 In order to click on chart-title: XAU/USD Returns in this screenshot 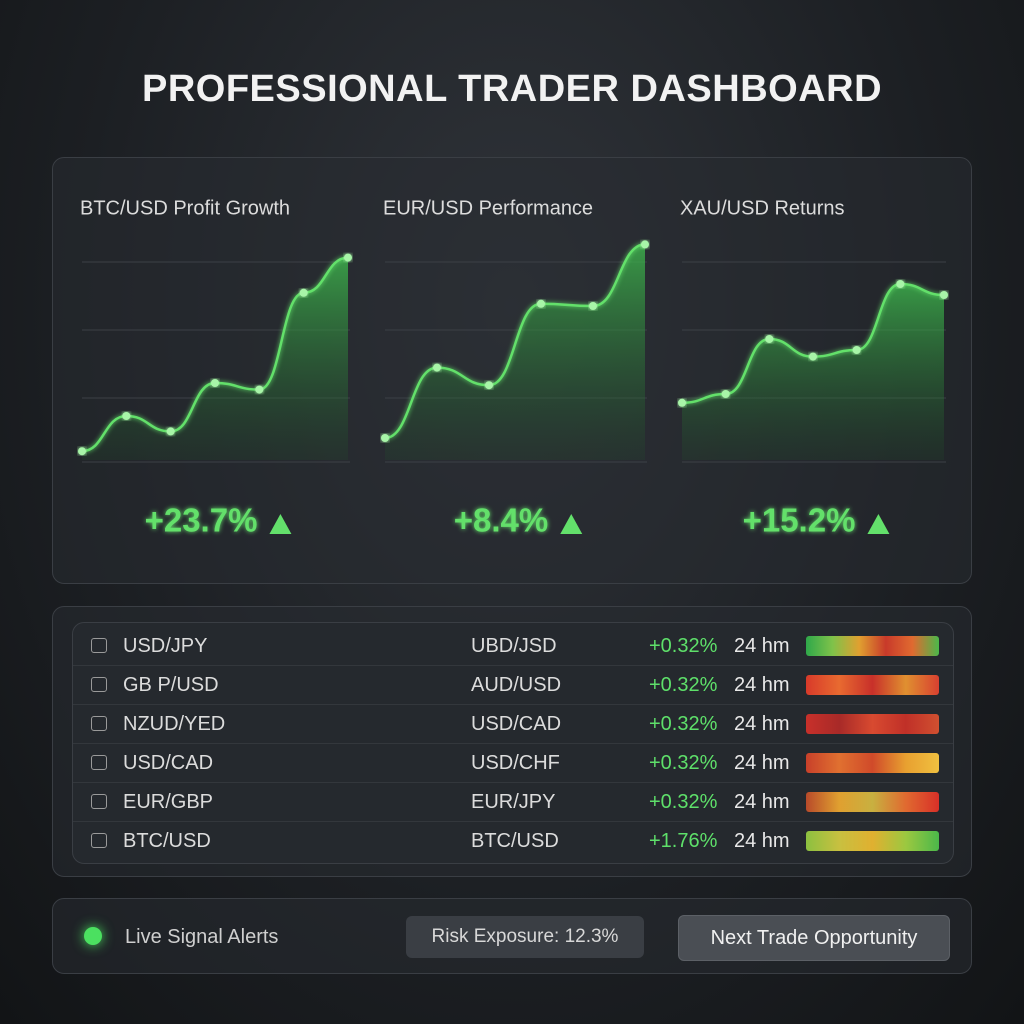, I will do `click(762, 208)`.